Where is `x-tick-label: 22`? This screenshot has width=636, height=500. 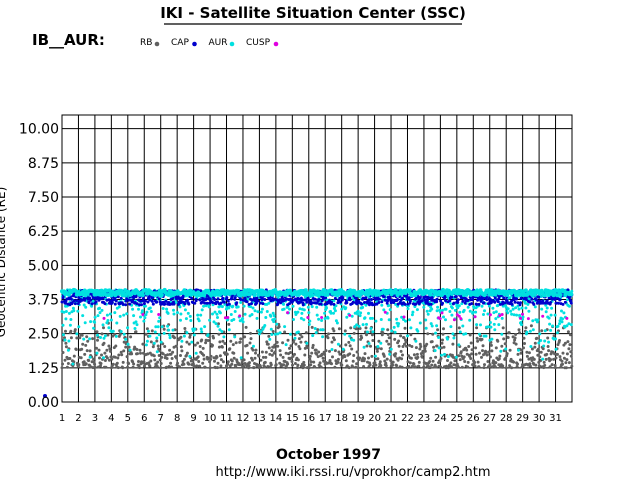 x-tick-label: 22 is located at coordinates (407, 418).